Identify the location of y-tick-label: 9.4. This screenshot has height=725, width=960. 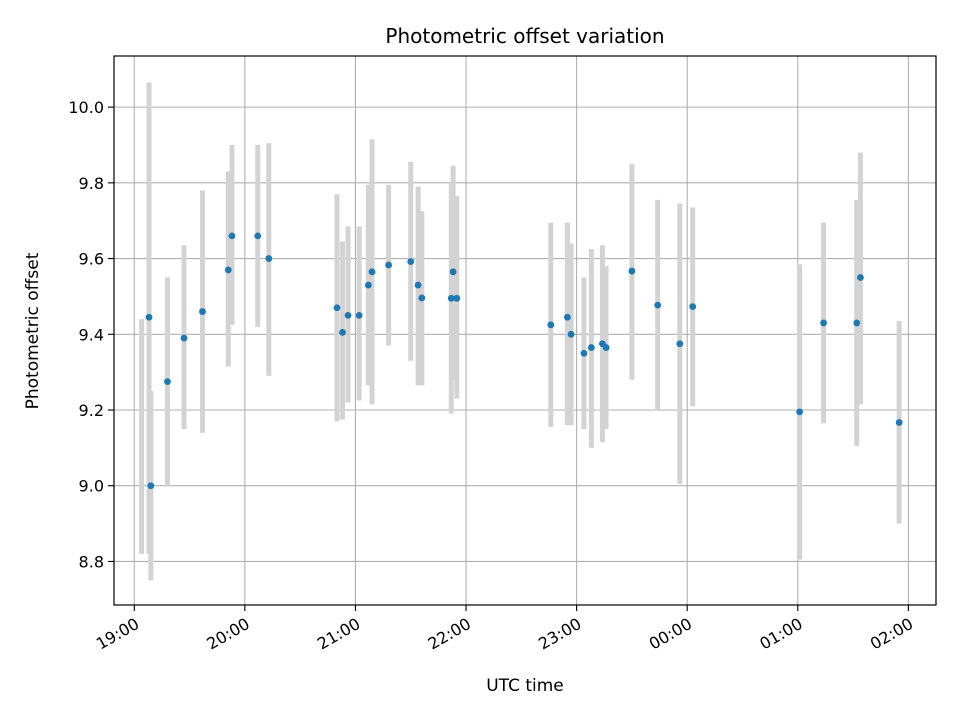
(91, 334).